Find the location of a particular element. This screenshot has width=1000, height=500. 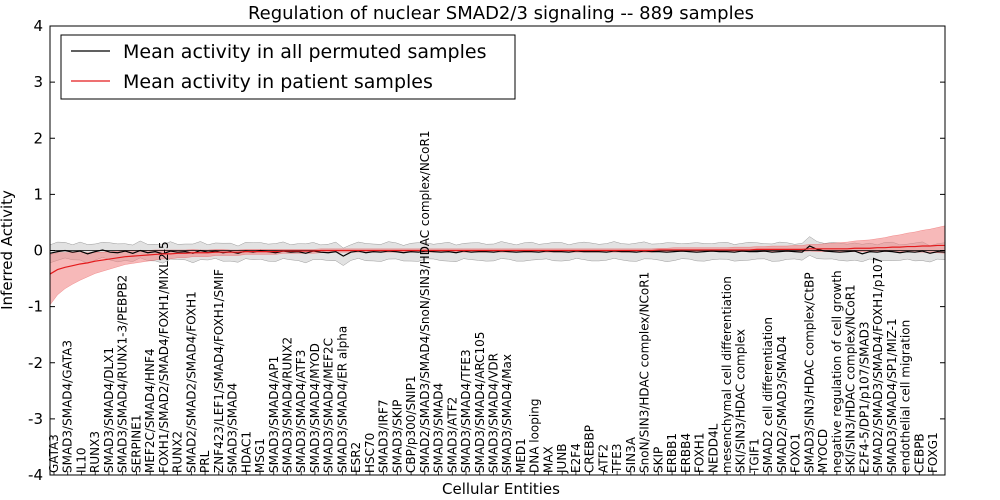

y-tick-label: -3 is located at coordinates (35, 419).